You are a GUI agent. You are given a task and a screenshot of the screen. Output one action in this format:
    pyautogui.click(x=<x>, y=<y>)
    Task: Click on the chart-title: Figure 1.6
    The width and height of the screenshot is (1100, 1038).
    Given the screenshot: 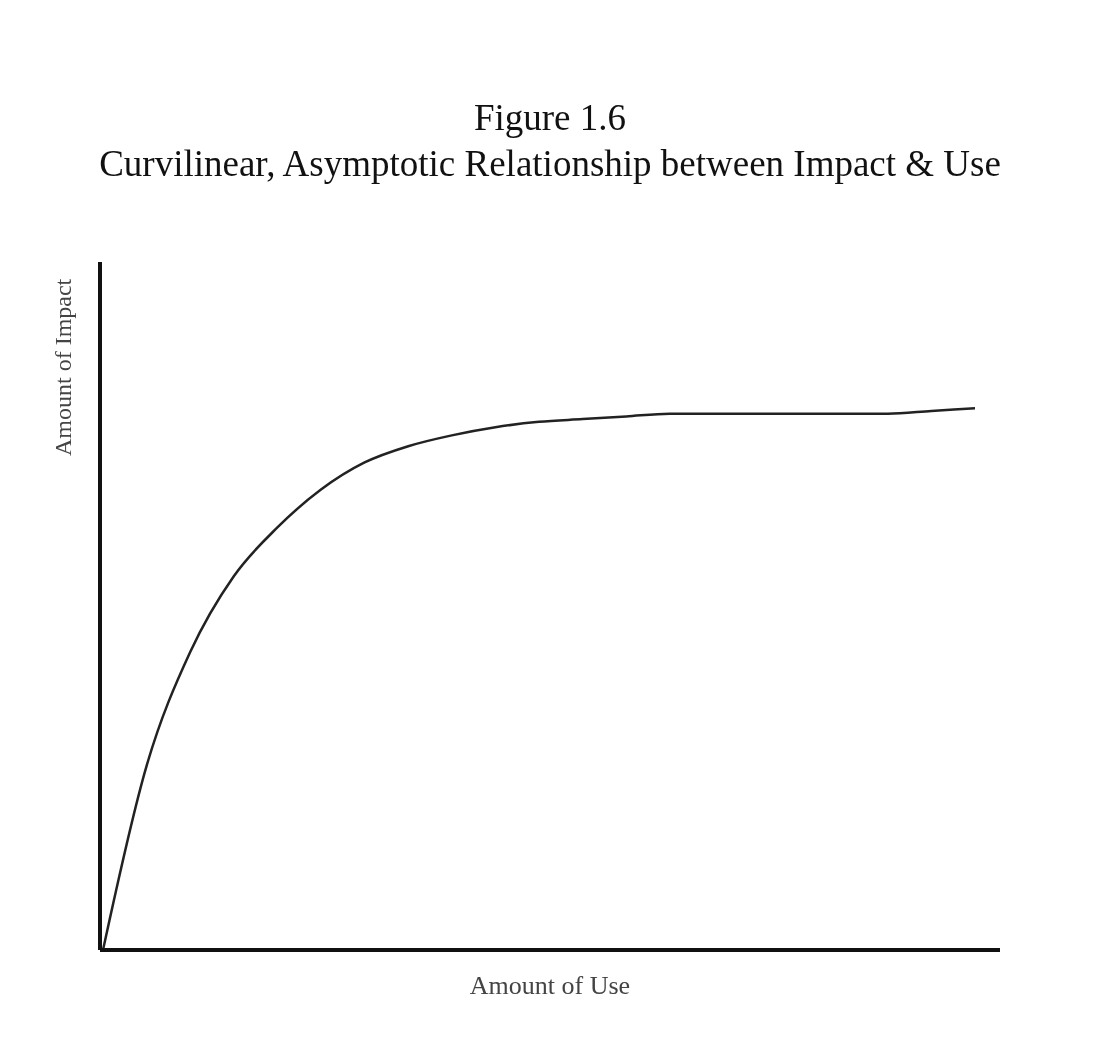 What is the action you would take?
    pyautogui.click(x=550, y=118)
    